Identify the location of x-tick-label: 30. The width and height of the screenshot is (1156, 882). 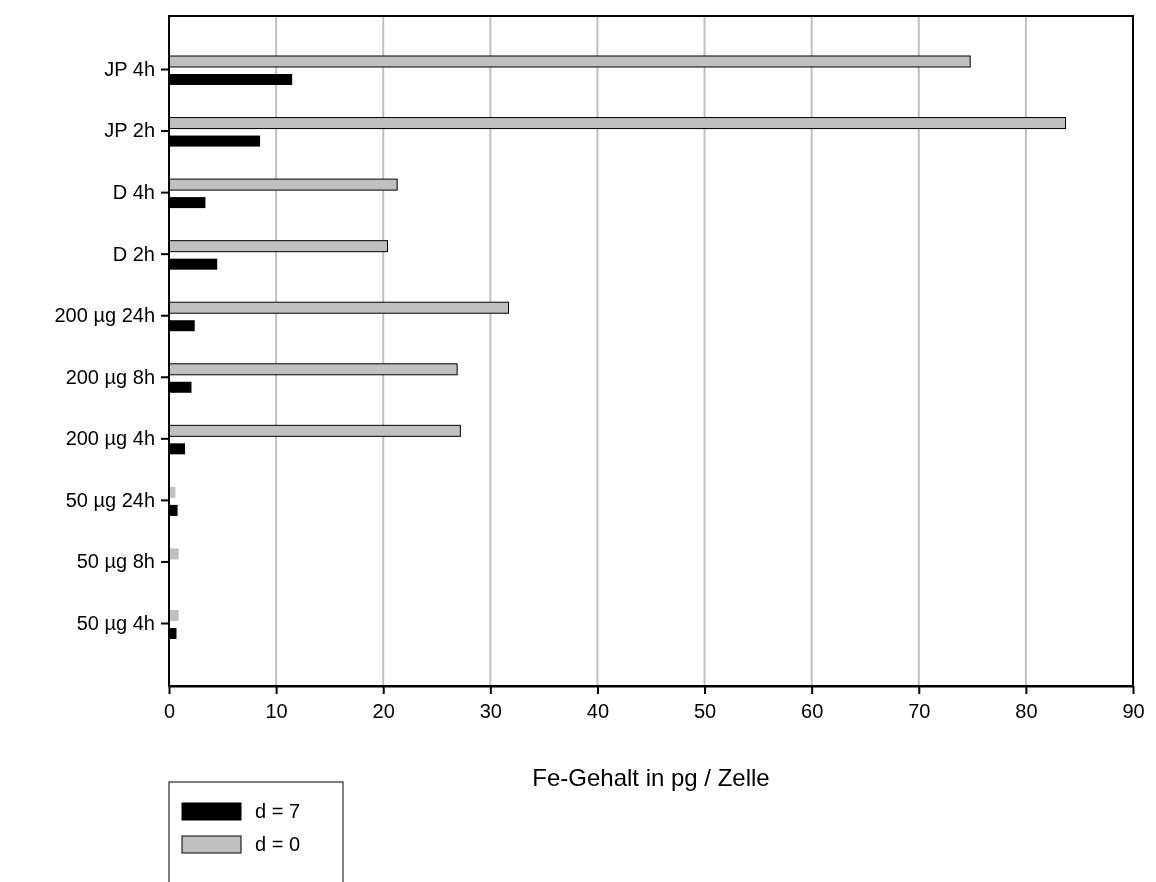
(490, 711).